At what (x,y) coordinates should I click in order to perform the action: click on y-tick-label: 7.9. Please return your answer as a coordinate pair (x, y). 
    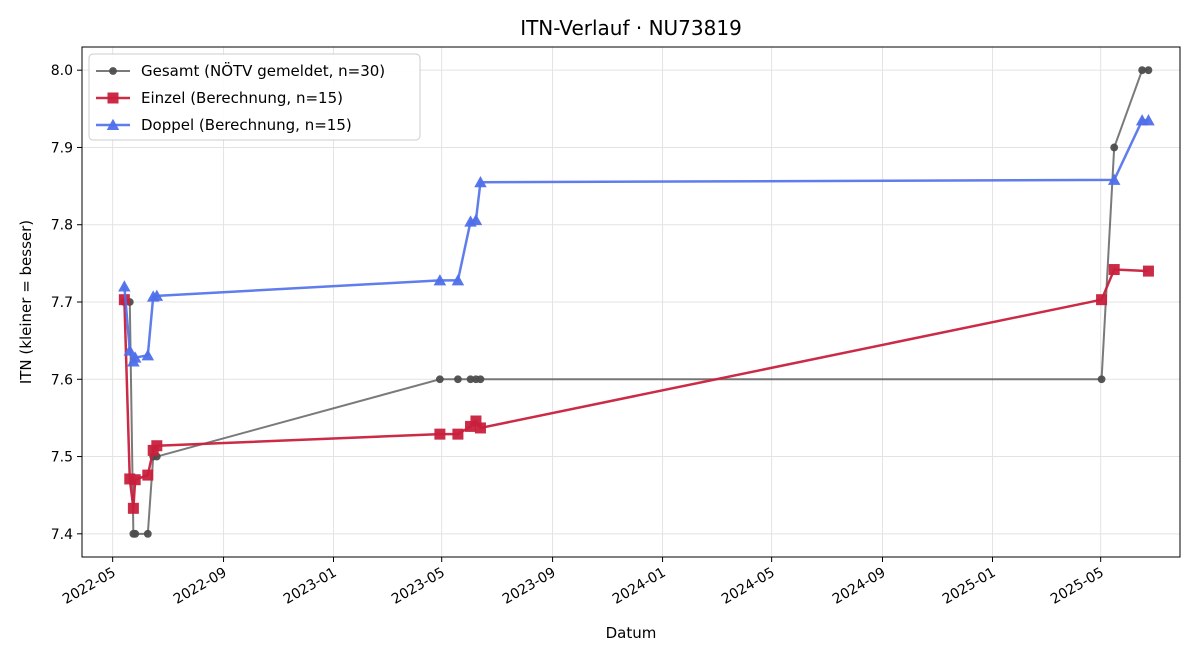
    Looking at the image, I should click on (62, 148).